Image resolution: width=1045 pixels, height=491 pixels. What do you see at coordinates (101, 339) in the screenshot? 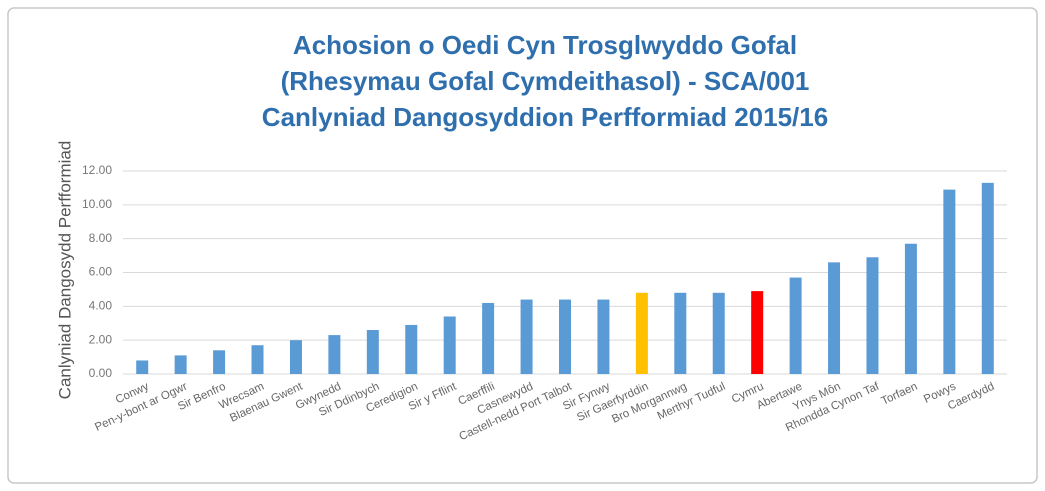
I see `y-tick-label: 2.00` at bounding box center [101, 339].